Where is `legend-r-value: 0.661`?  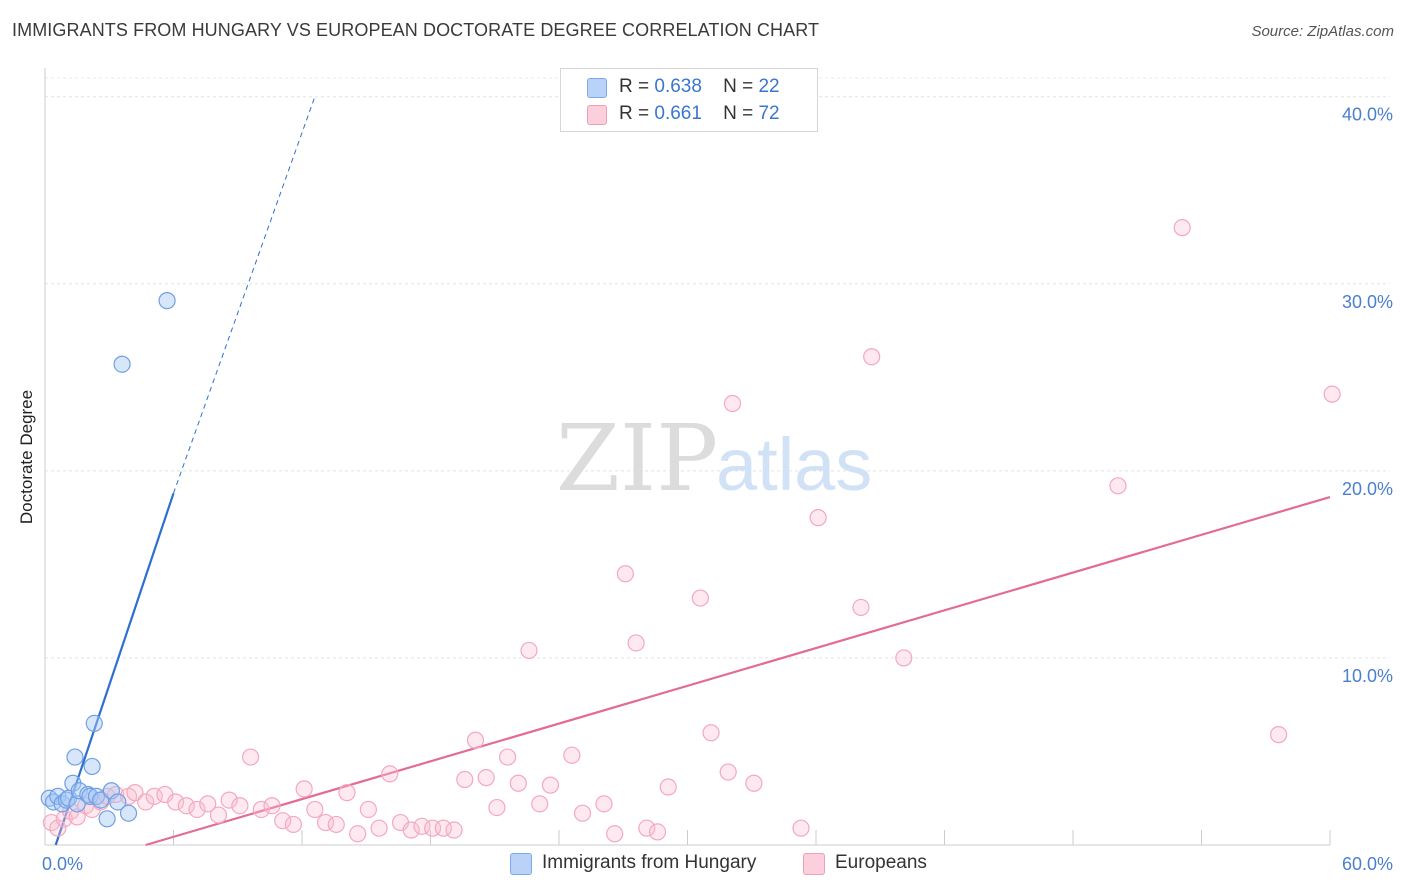 legend-r-value: 0.661 is located at coordinates (678, 113).